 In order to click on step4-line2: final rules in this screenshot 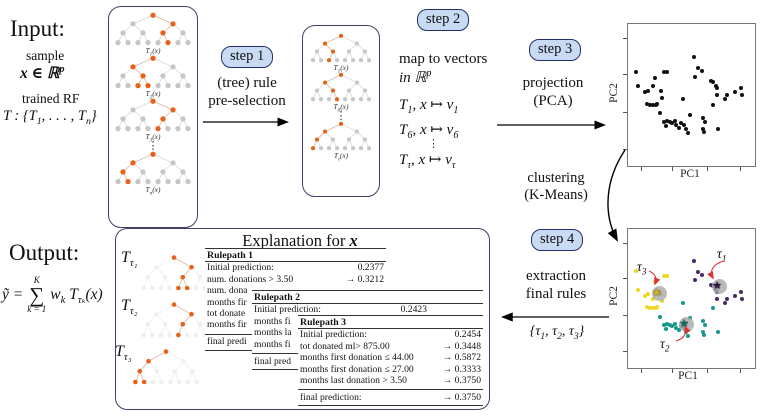, I will do `click(556, 294)`.